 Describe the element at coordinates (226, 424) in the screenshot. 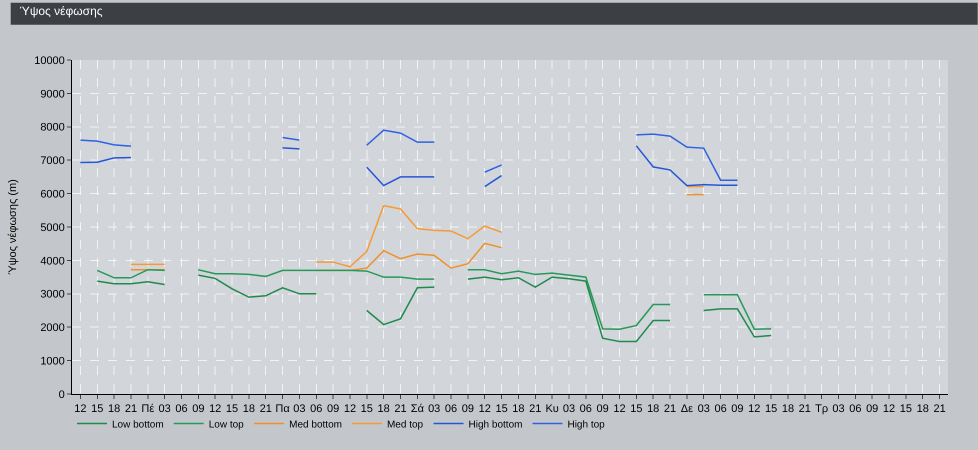

I see `legend-label: Low top` at that location.